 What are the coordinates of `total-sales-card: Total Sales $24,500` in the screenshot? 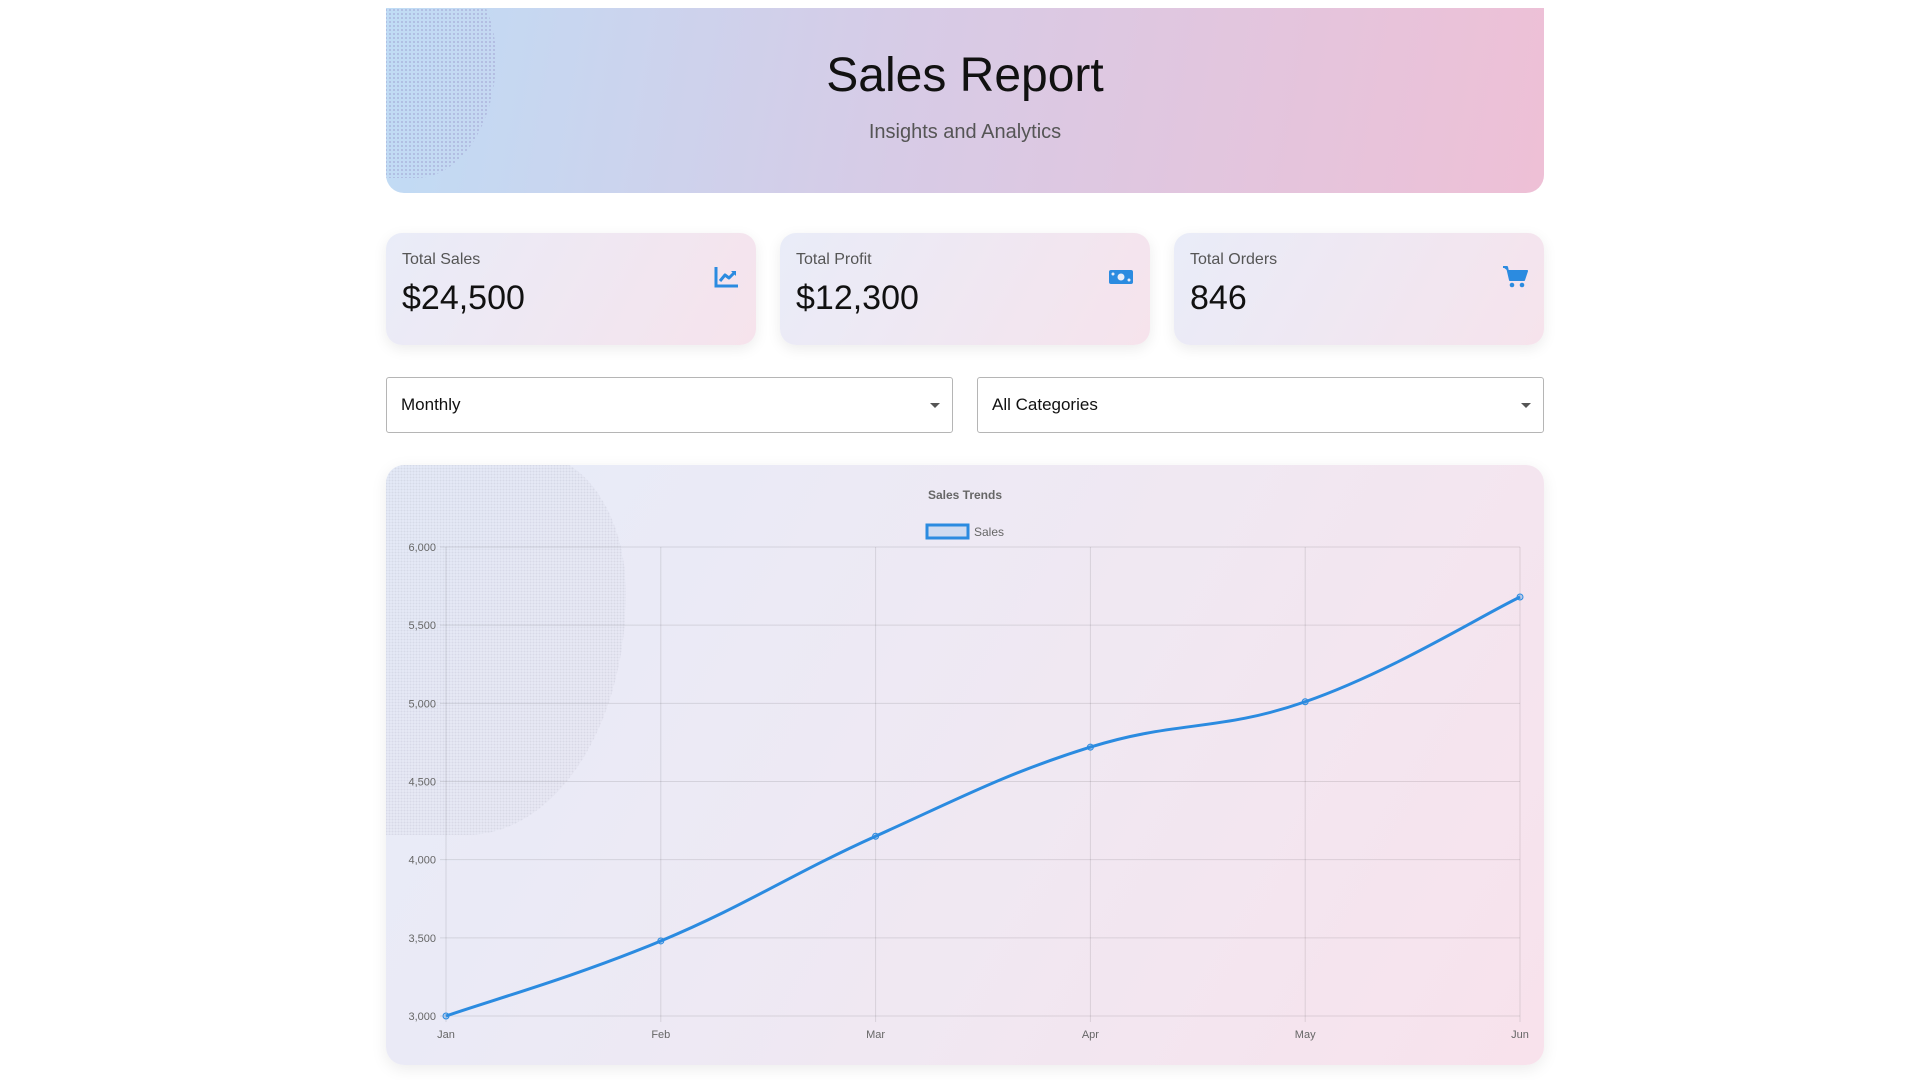 It's located at (571, 289).